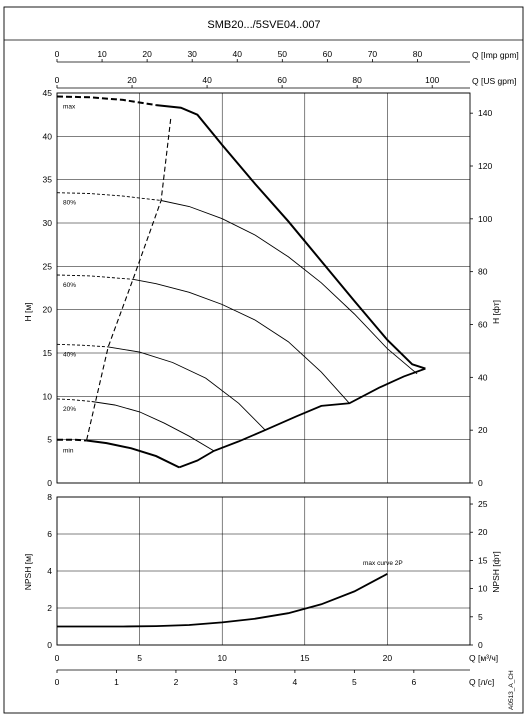 This screenshot has height=719, width=529. What do you see at coordinates (277, 670) in the screenshot?
I see `bottom-axes: 0 5 10 15 20 Q [м³/ч] 0 1 2 3 4 5 6 Q [л/с]` at bounding box center [277, 670].